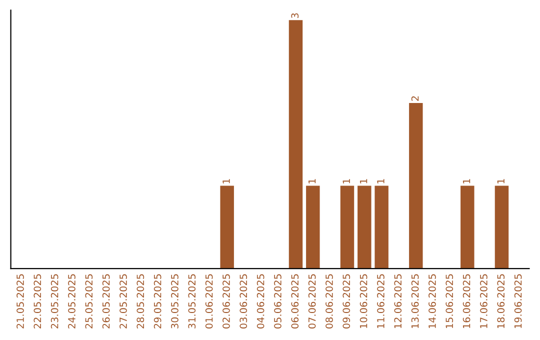 The height and width of the screenshot is (340, 540). Describe the element at coordinates (192, 301) in the screenshot. I see `x-tick-label: 31.05.2025` at that location.